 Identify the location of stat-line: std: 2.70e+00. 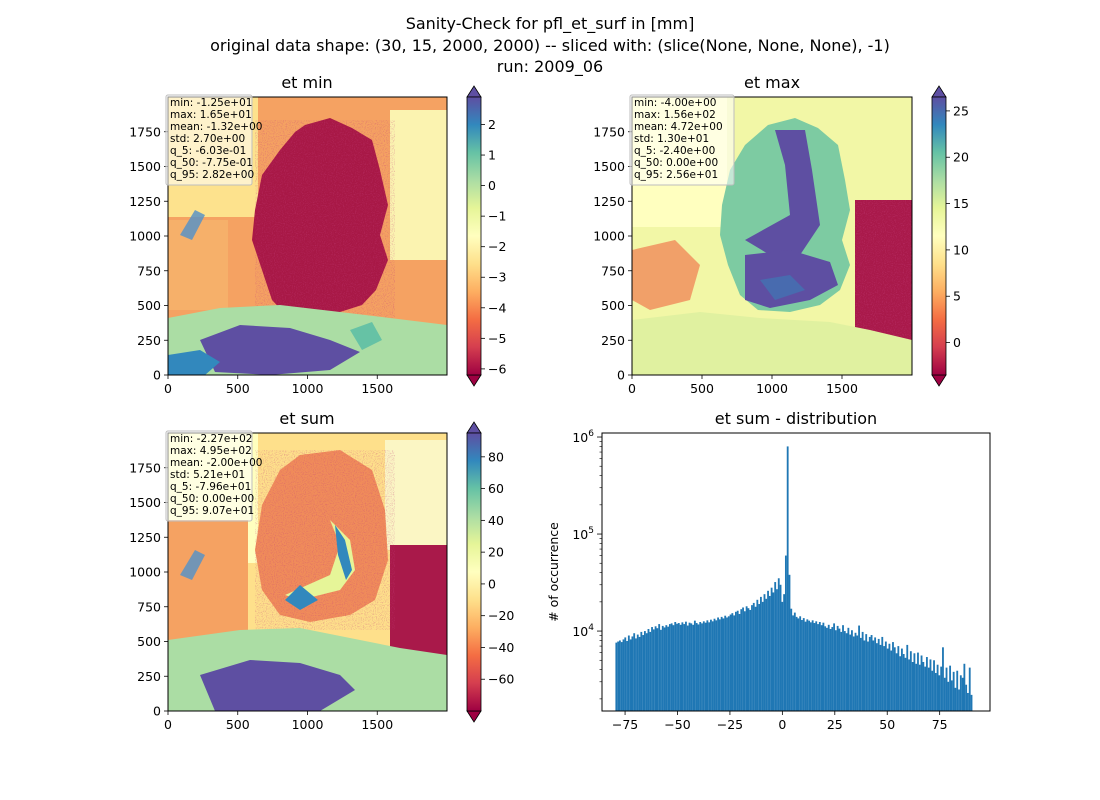
(207, 139).